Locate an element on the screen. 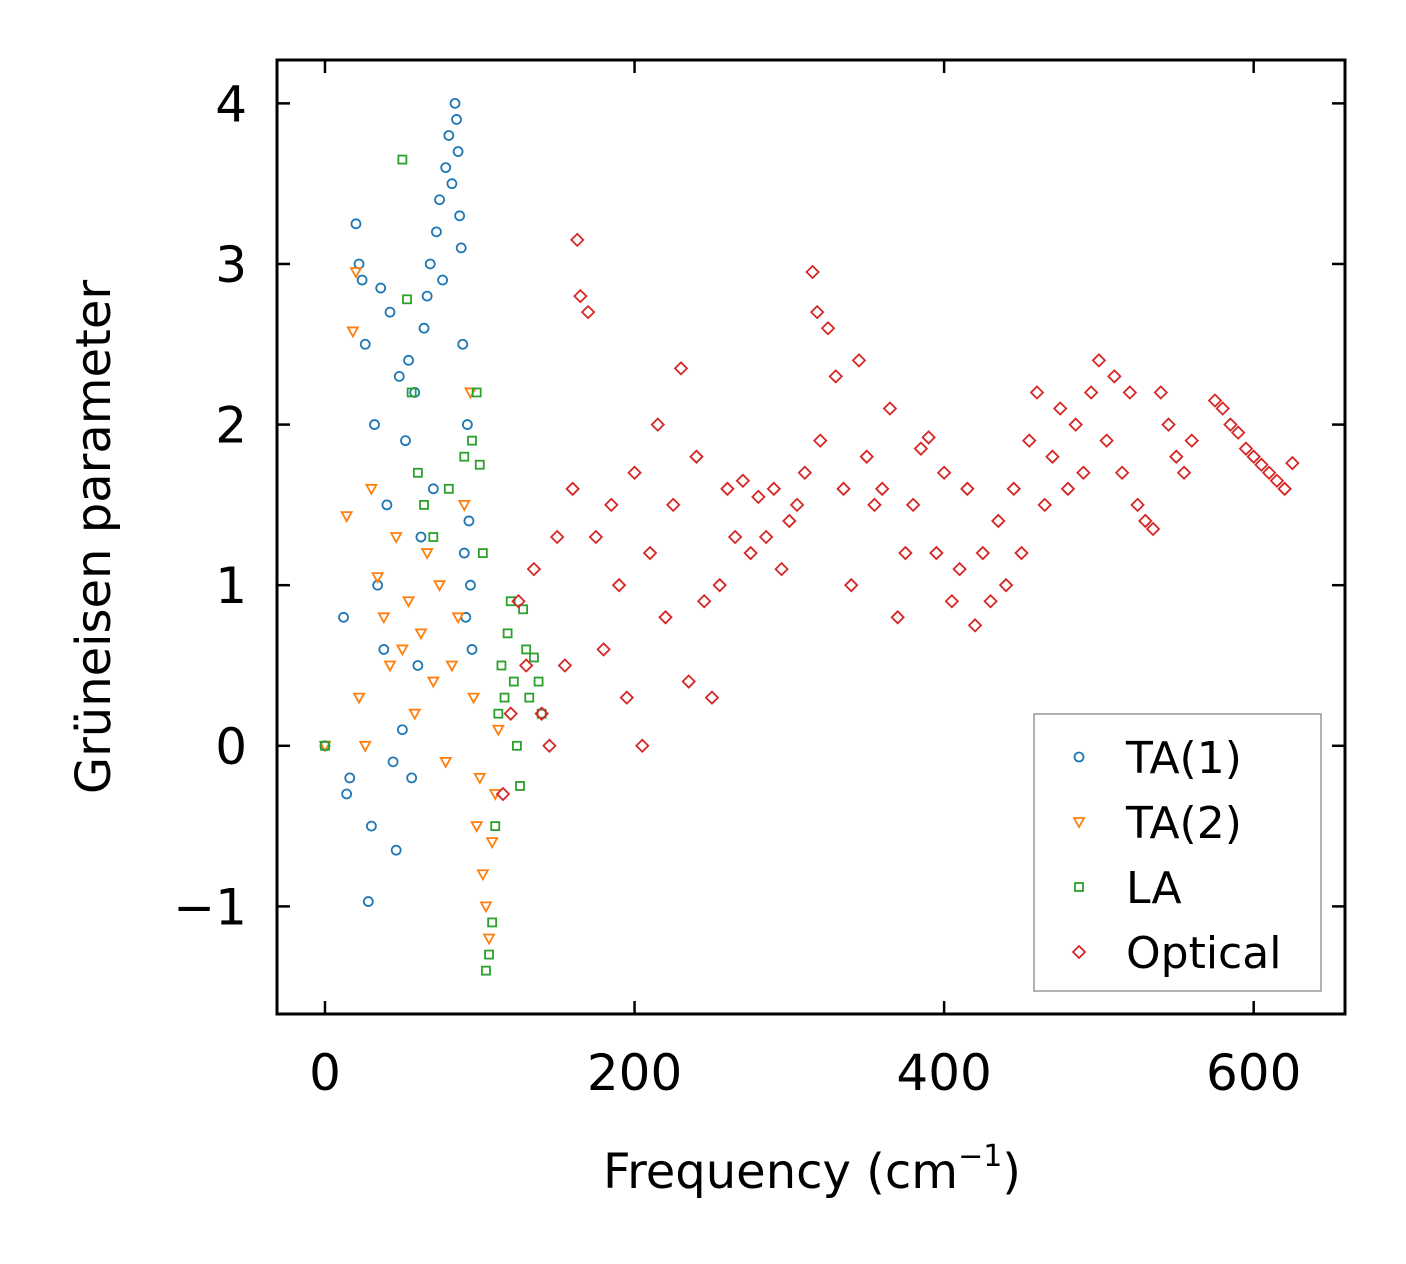 This screenshot has width=1406, height=1264. y-tick-label: 4 is located at coordinates (231, 104).